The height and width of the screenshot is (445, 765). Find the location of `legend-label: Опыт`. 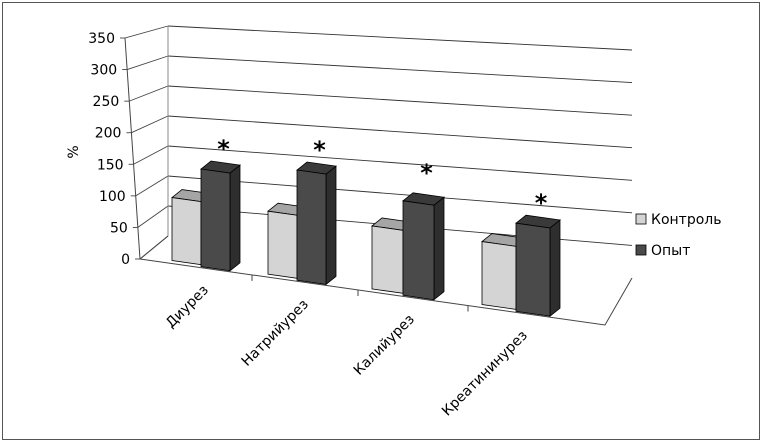

legend-label: Опыт is located at coordinates (670, 251).